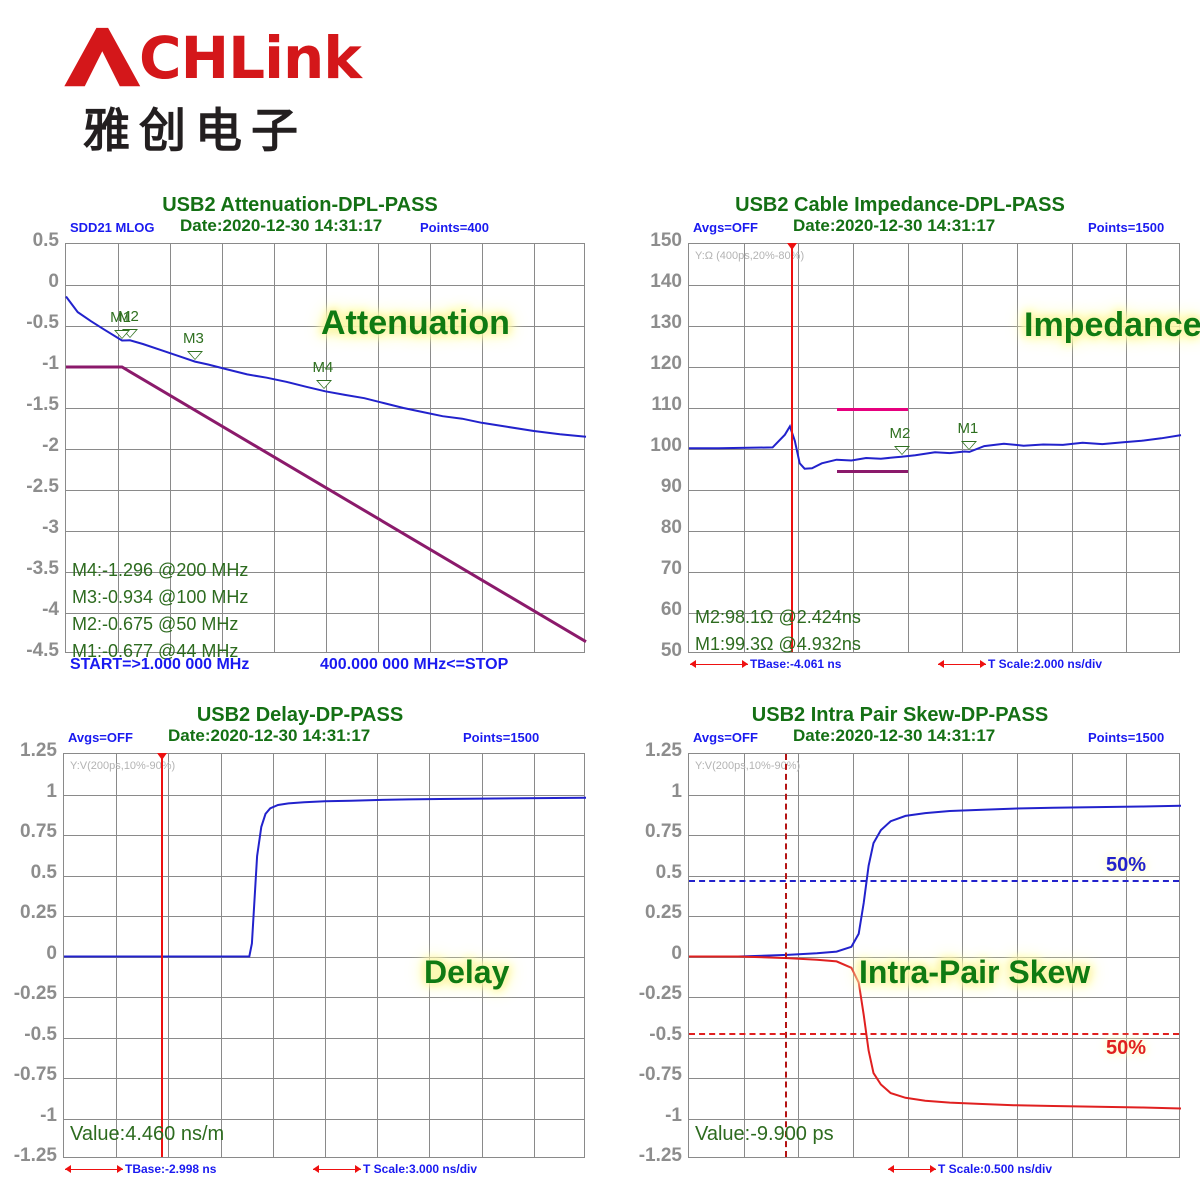  What do you see at coordinates (155, 623) in the screenshot?
I see `marker-readout-M2: M2:-0.675 @50 MHz` at bounding box center [155, 623].